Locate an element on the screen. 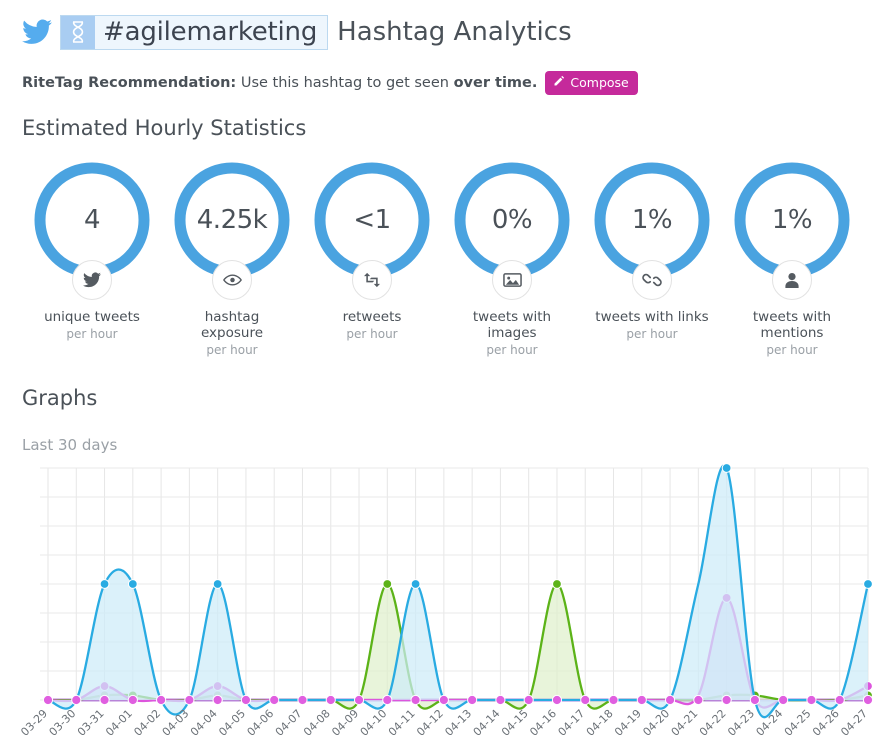 The height and width of the screenshot is (750, 877). svg-text: 04-01 is located at coordinates (119, 723).